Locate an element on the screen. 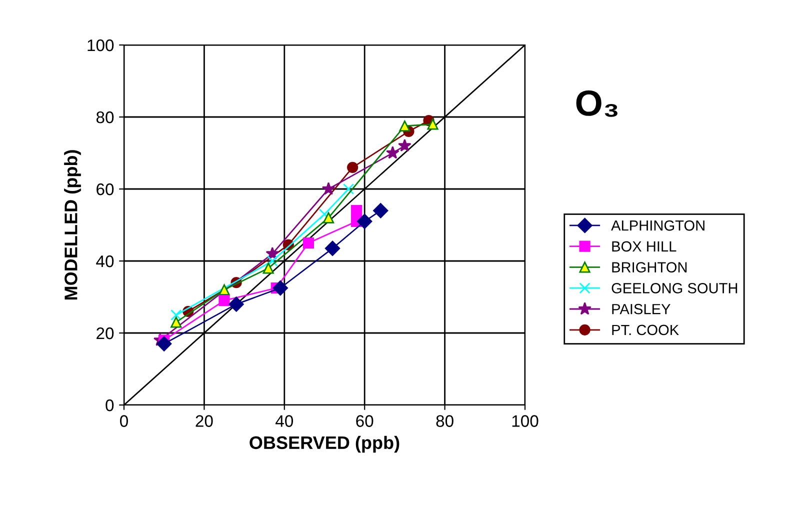  y-tick-label: 60 is located at coordinates (105, 189).